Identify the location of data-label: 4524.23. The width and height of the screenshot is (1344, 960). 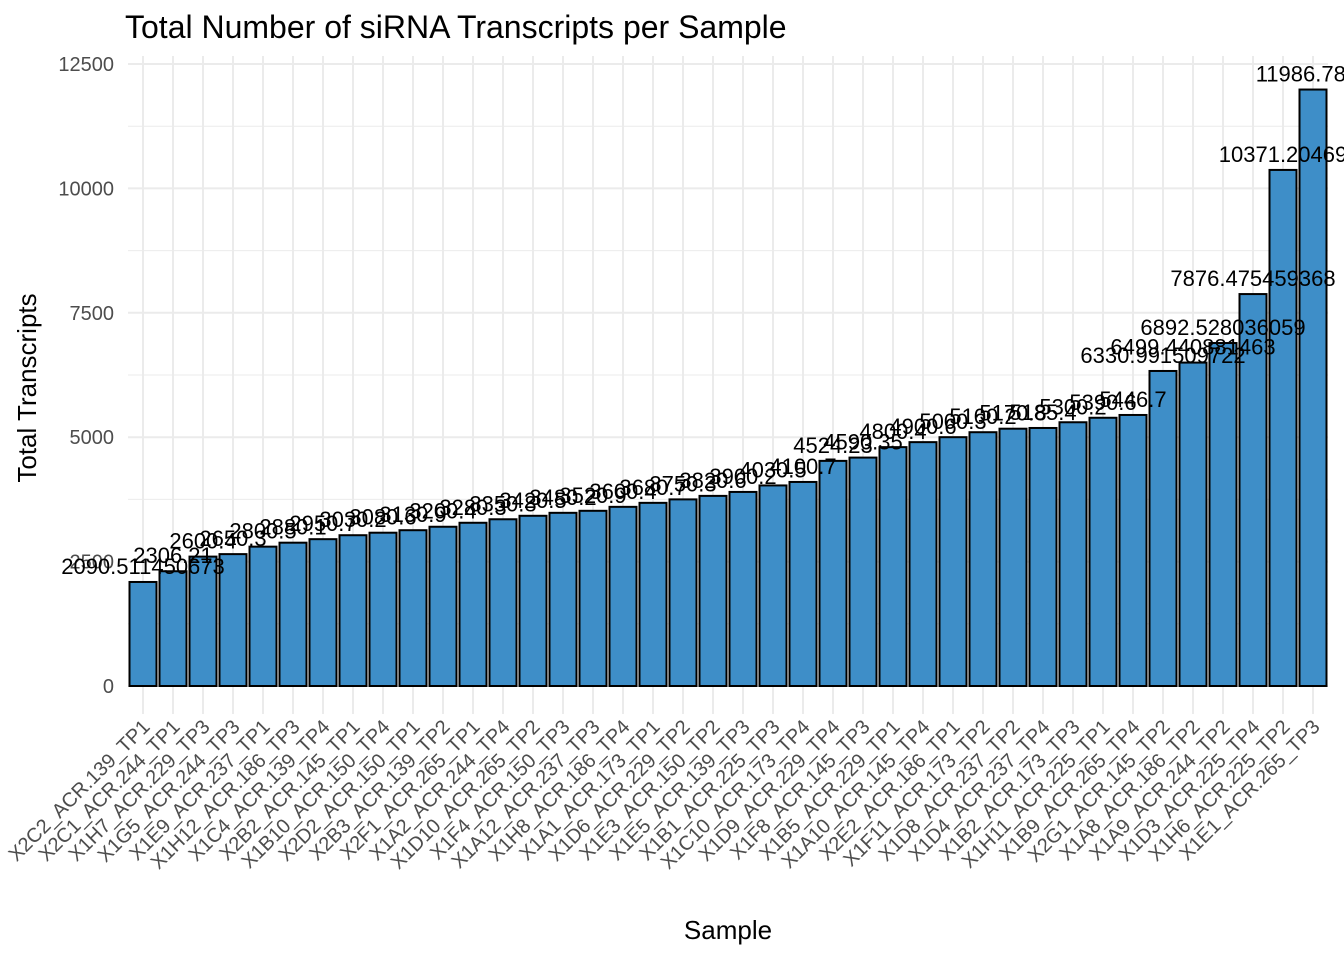
(833, 445).